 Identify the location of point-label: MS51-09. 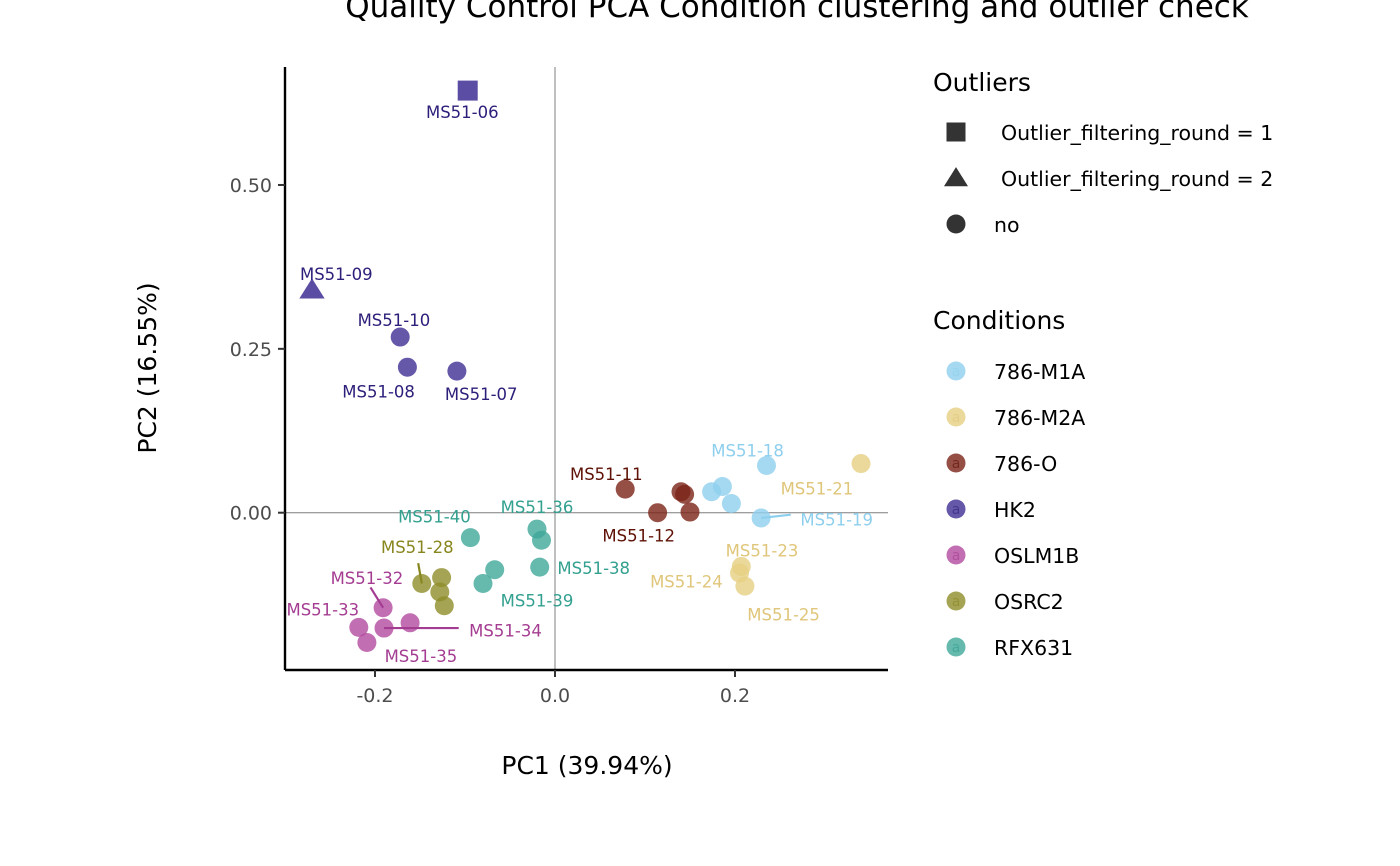
(336, 274).